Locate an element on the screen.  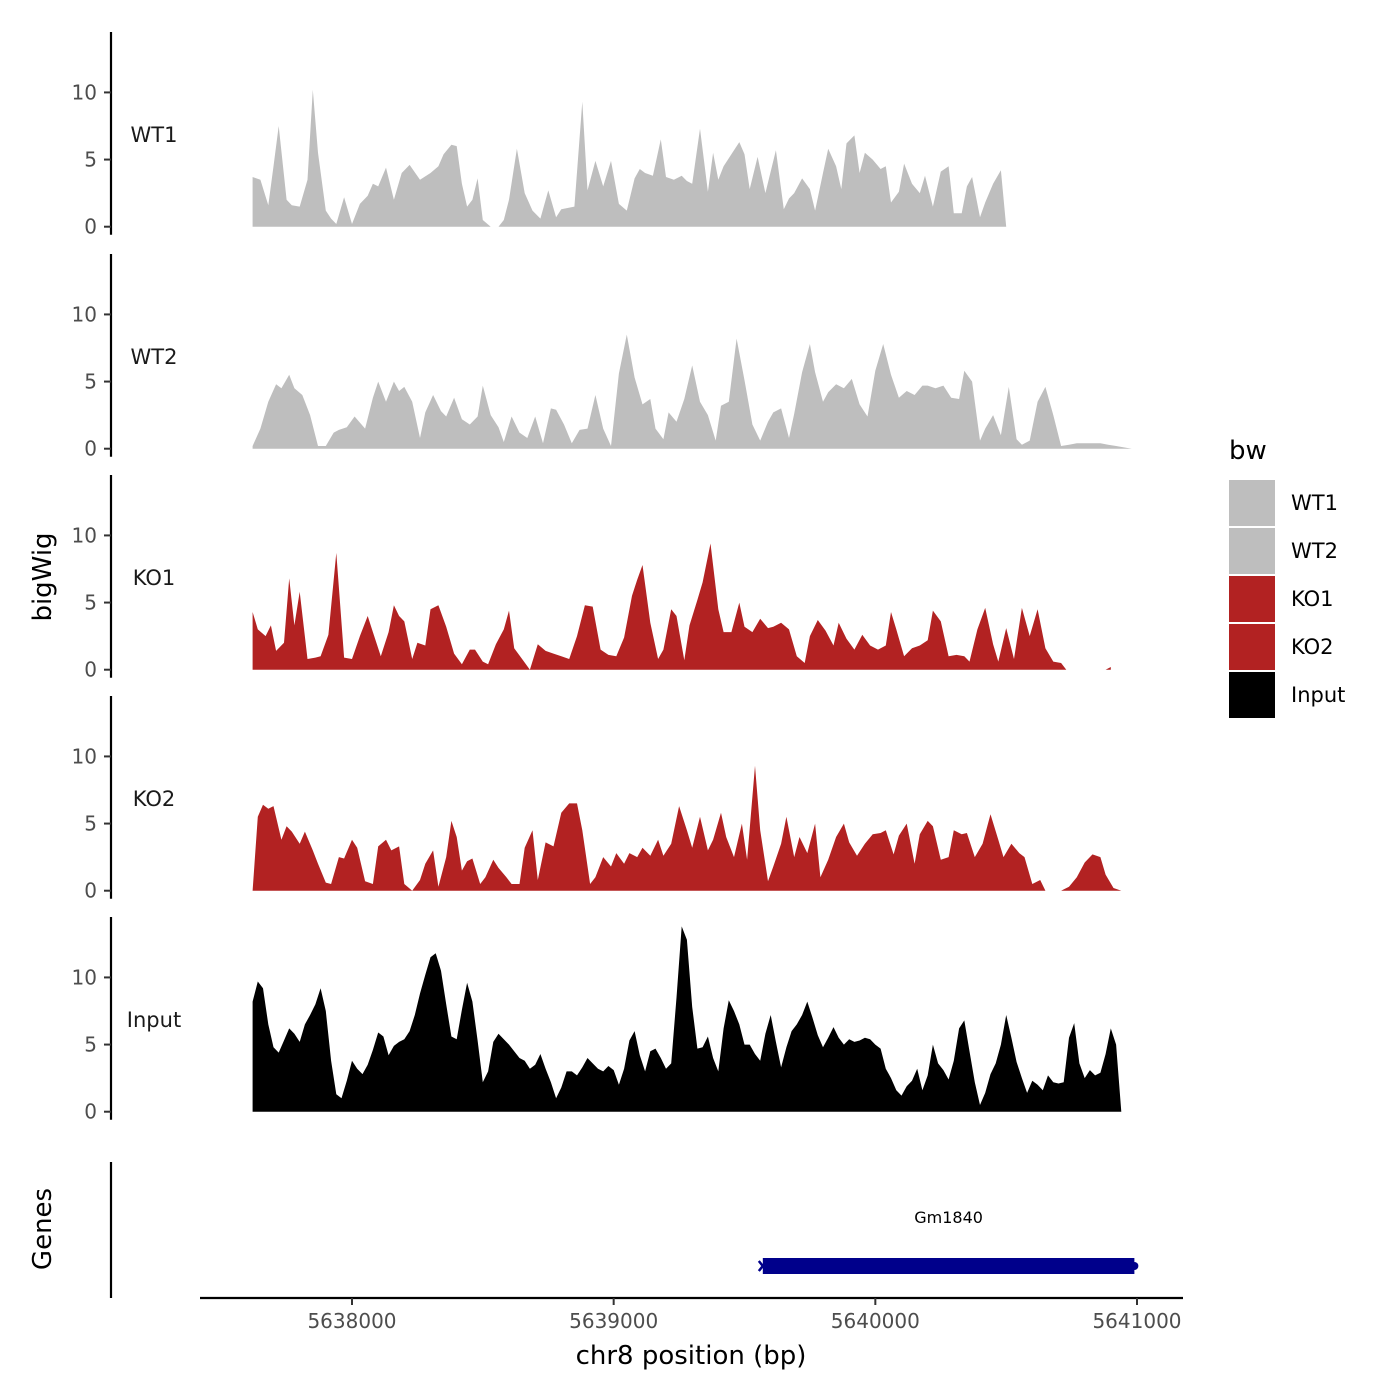
x-tick-label: 5641000 is located at coordinates (1136, 1321).